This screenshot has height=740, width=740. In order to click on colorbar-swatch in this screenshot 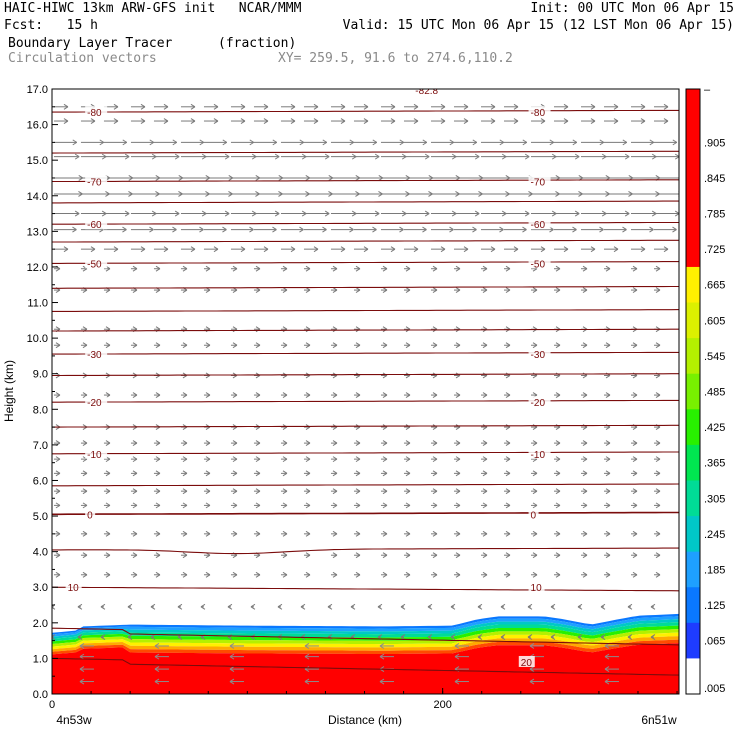, I will do `click(693, 213)`.